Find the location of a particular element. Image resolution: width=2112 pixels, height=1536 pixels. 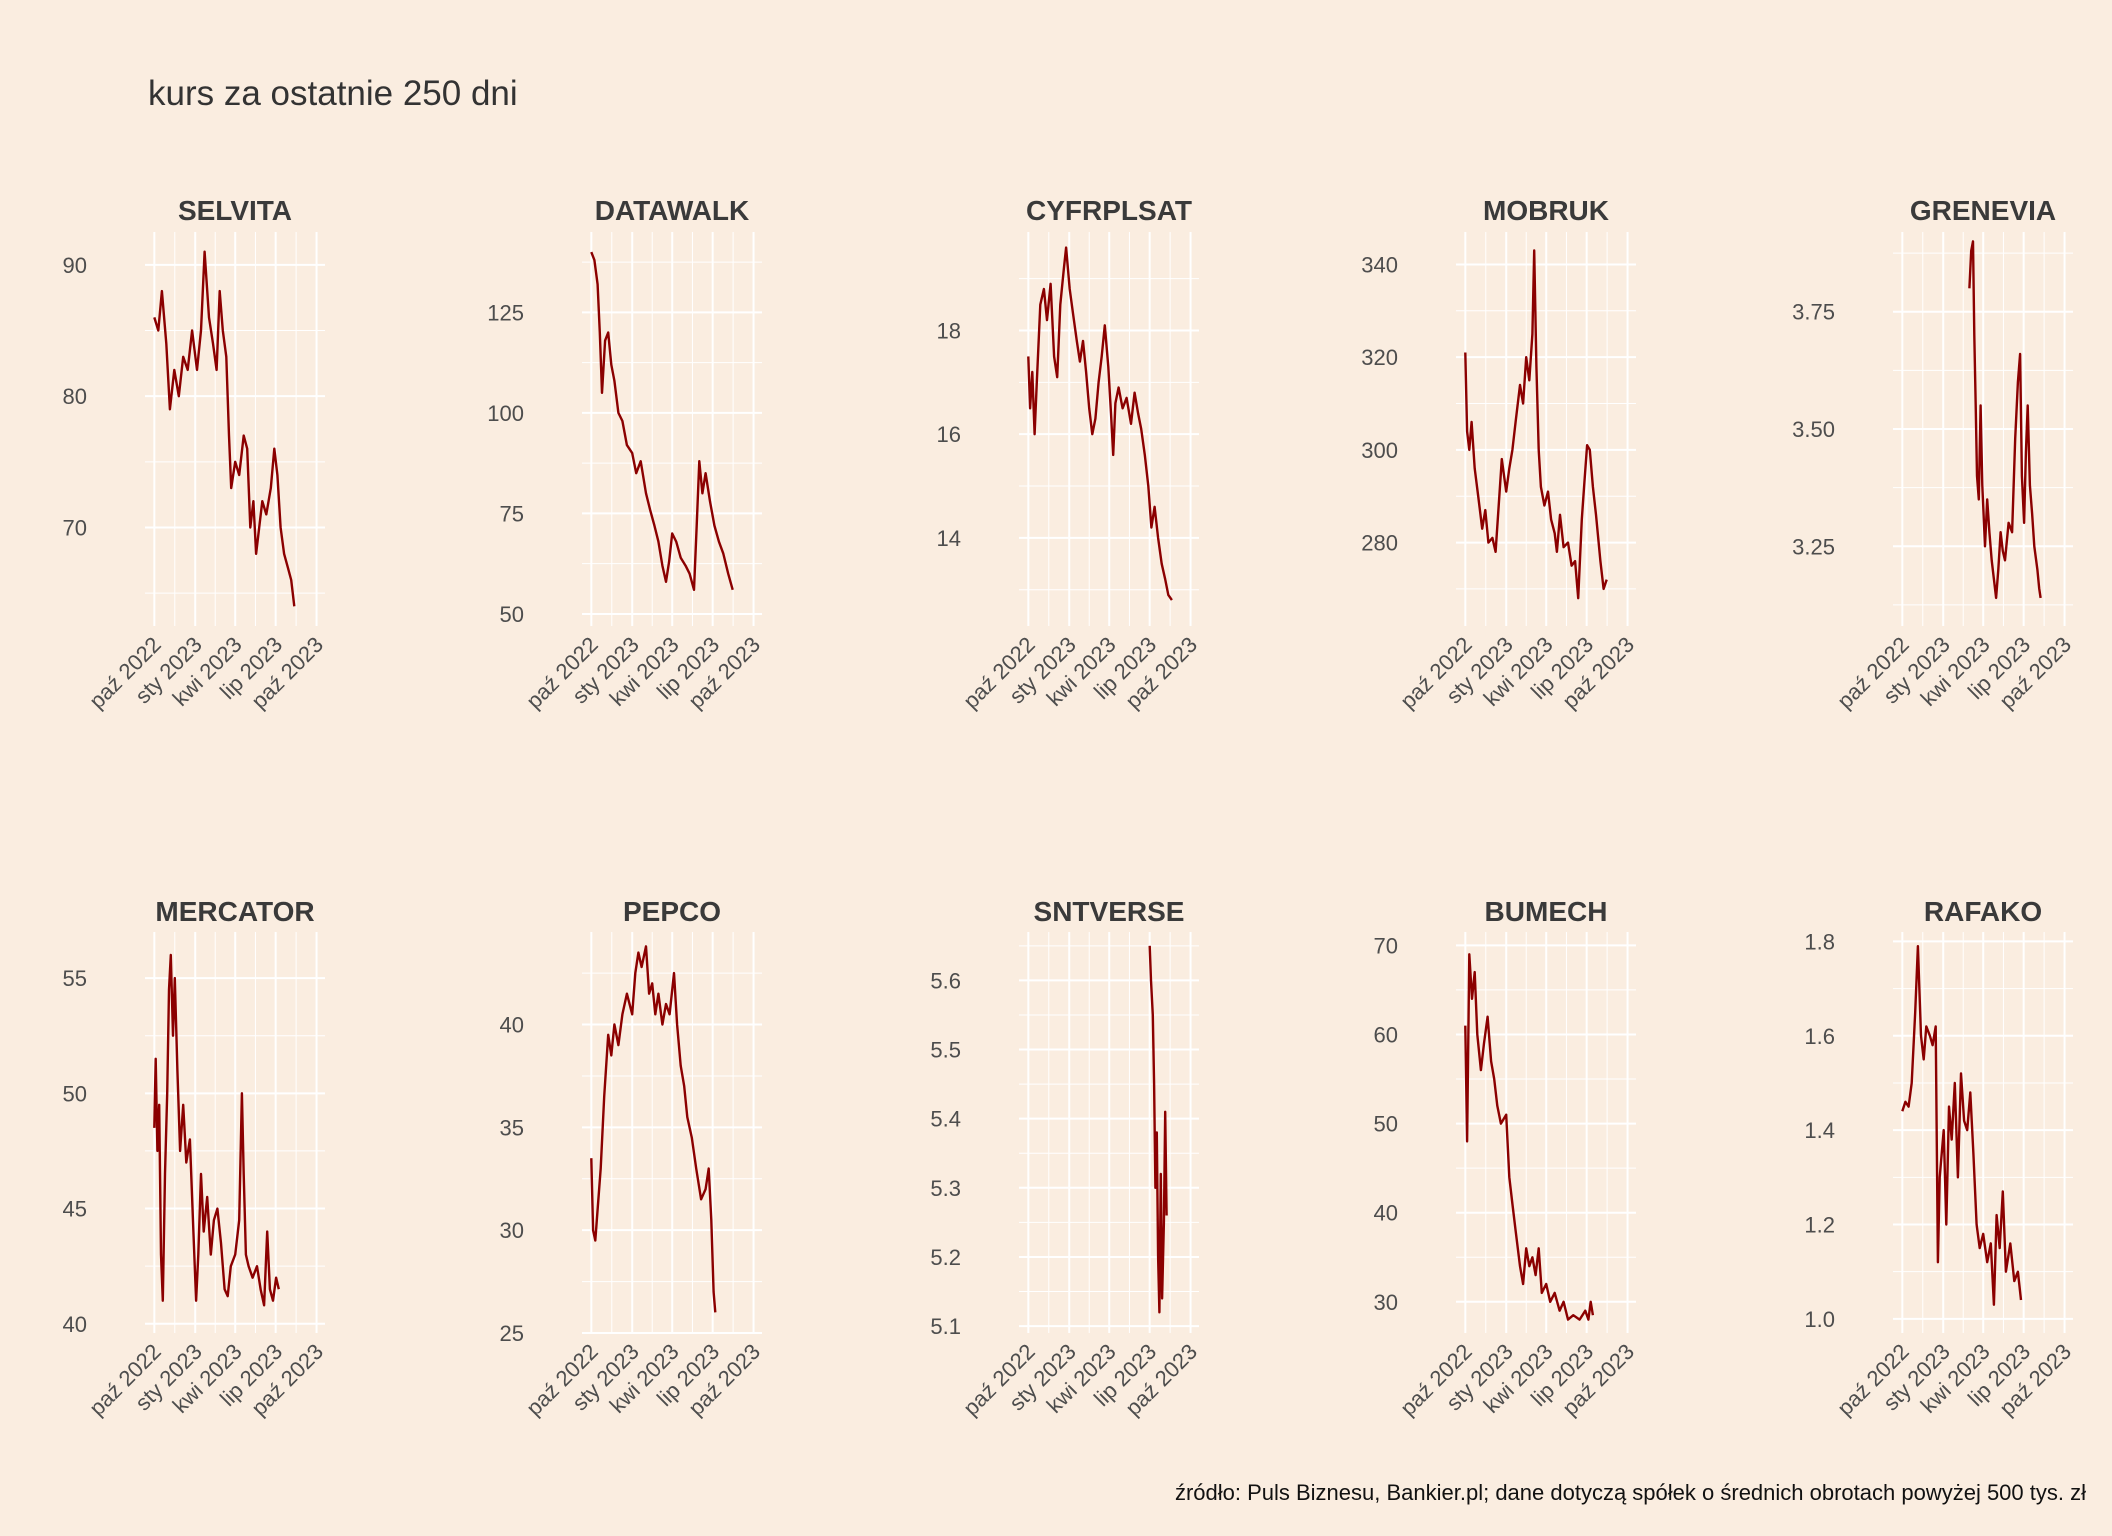

y-tick-label: 55 is located at coordinates (75, 978).